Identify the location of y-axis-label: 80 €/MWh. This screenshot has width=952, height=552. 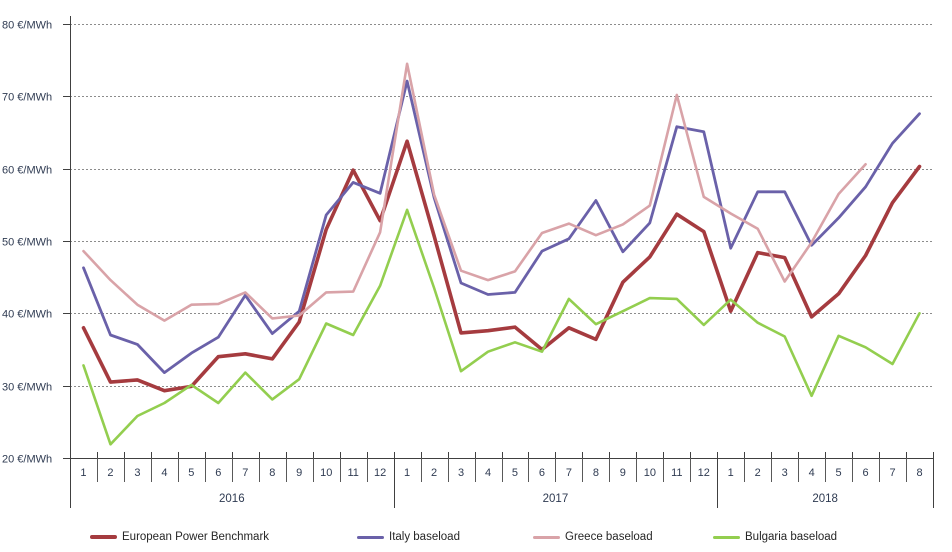
(27, 26).